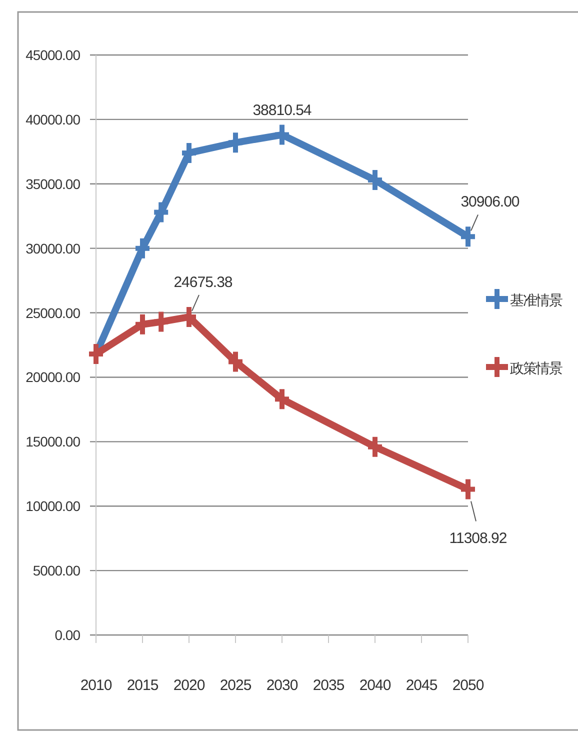 The height and width of the screenshot is (734, 578). What do you see at coordinates (53, 442) in the screenshot?
I see `y-tick-label: 15000.00` at bounding box center [53, 442].